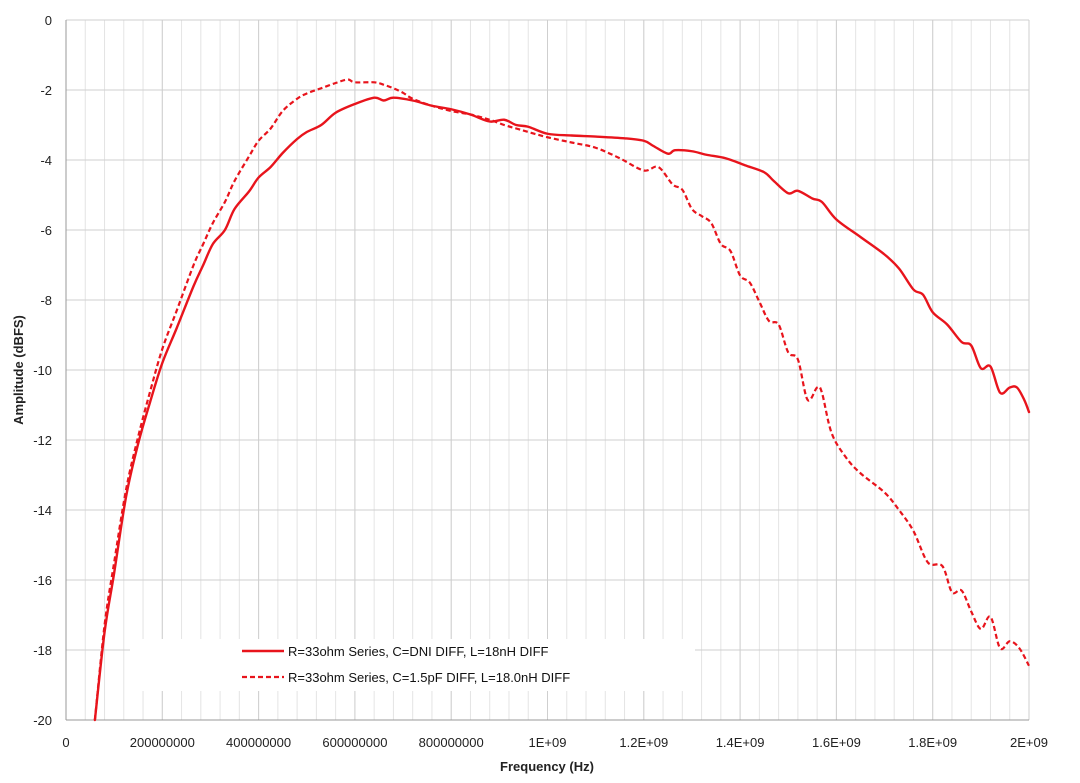  What do you see at coordinates (46, 90) in the screenshot?
I see `y-tick-label: -2` at bounding box center [46, 90].